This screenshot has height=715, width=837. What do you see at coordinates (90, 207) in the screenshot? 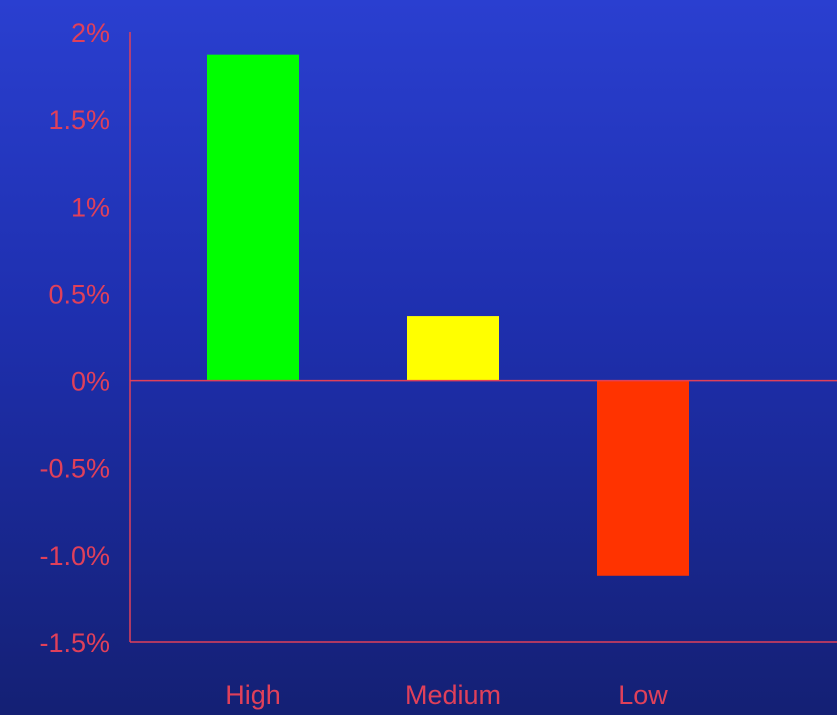
I see `y-tick-label: 1%` at bounding box center [90, 207].